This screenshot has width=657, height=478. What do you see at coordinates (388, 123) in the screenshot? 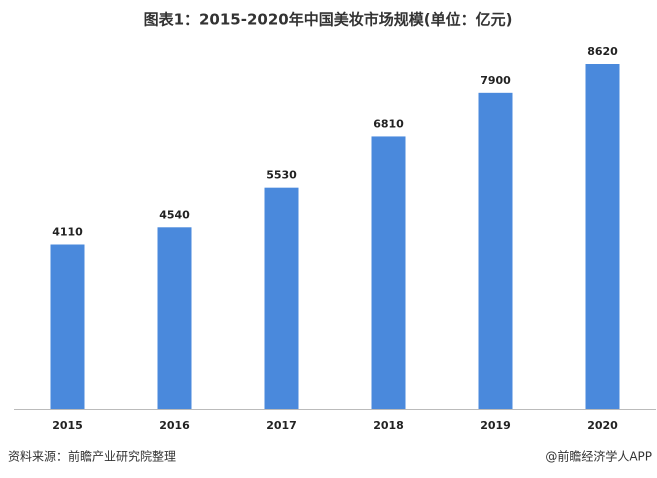
I see `data-label: 6810` at bounding box center [388, 123].